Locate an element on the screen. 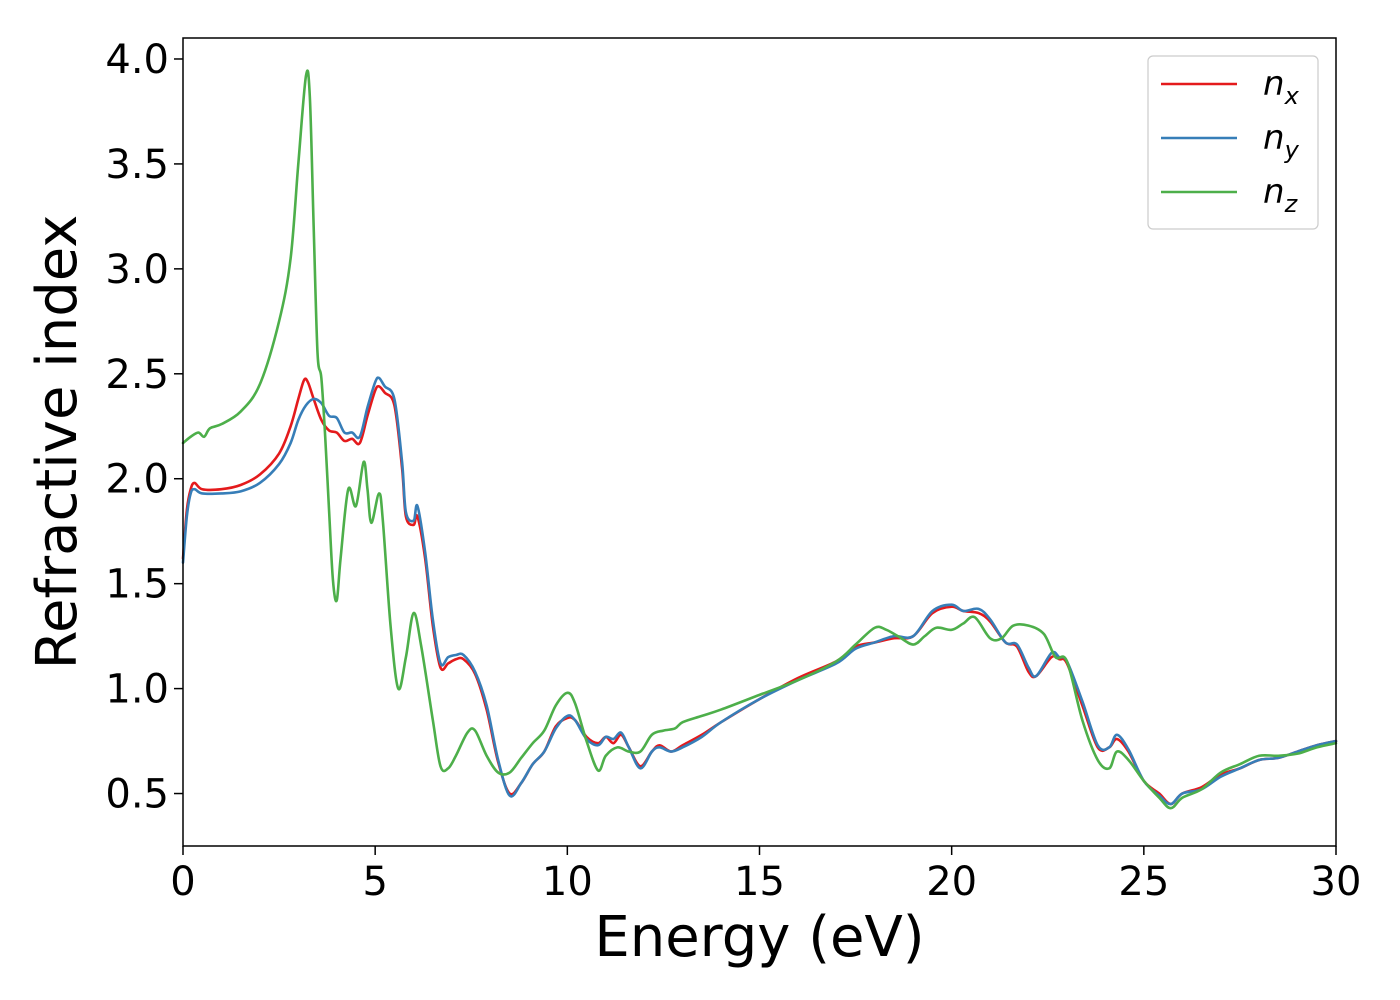 The image size is (1400, 1000). y-tick-label: 2.0 is located at coordinates (137, 480).